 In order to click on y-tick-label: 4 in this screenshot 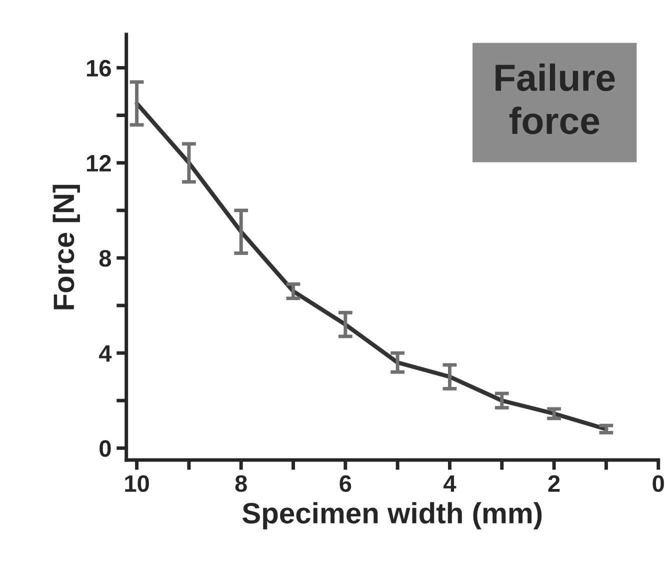, I will do `click(105, 353)`.